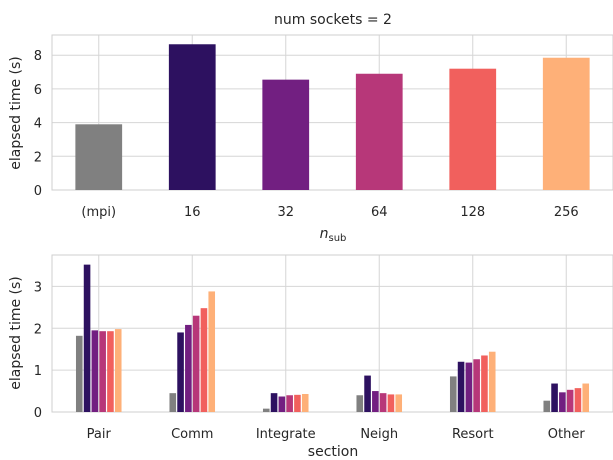 The image size is (613, 460). Describe the element at coordinates (192, 212) in the screenshot. I see `top-x-tick-label: 16` at that location.